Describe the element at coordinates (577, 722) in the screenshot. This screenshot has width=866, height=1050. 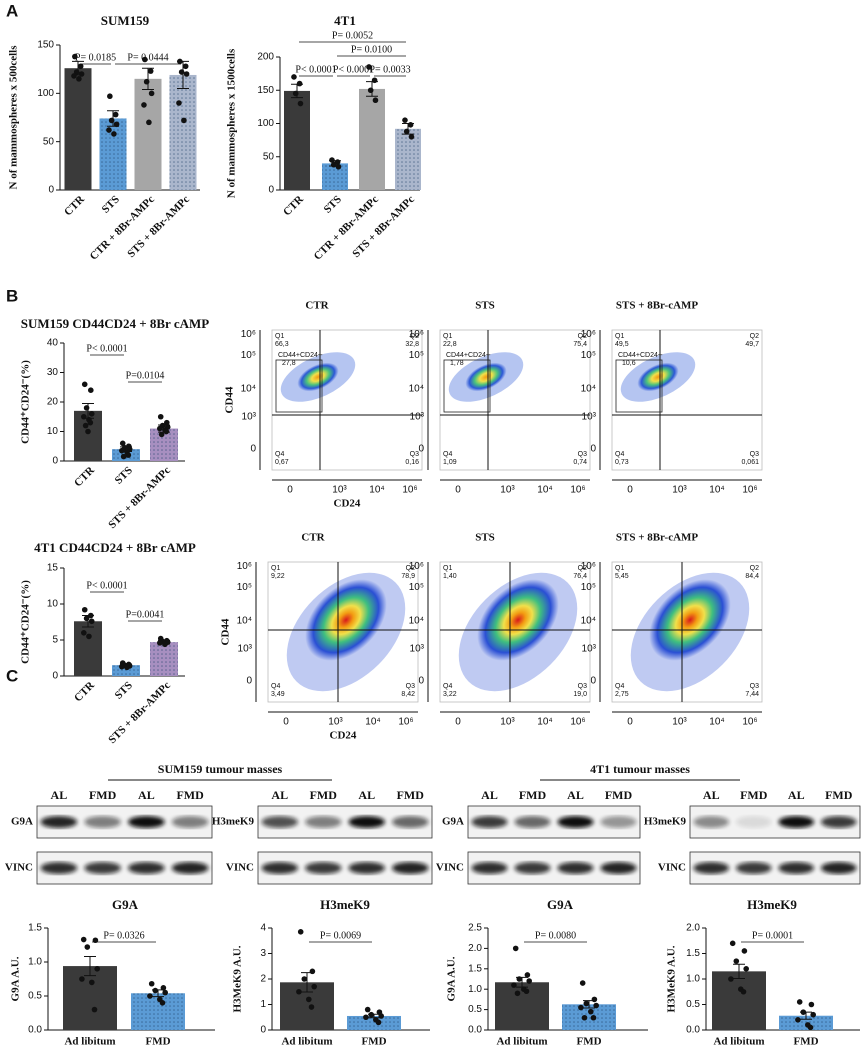
I see `flow-x-tick-label: 10⁶` at that location.